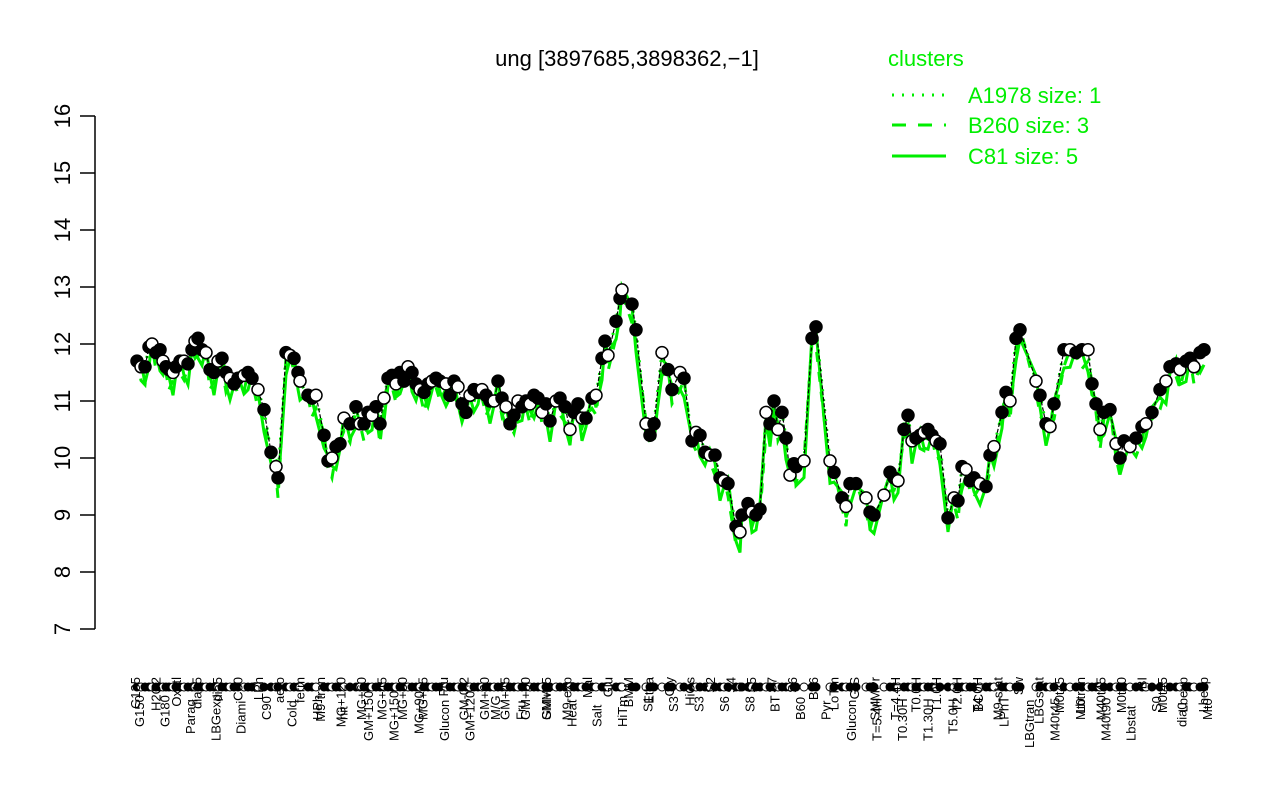  Describe the element at coordinates (546, 705) in the screenshot. I see `x-tick-label-bottom: SMM` at that location.